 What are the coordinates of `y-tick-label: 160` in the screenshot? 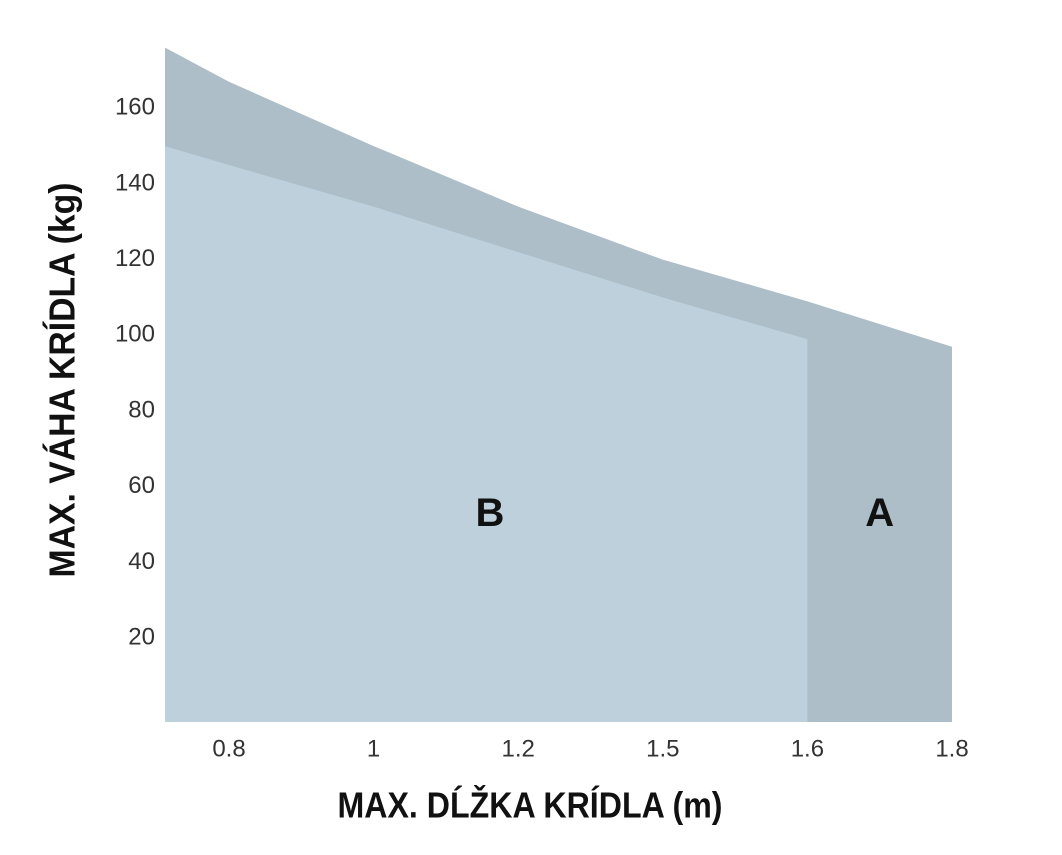 It's located at (135, 107).